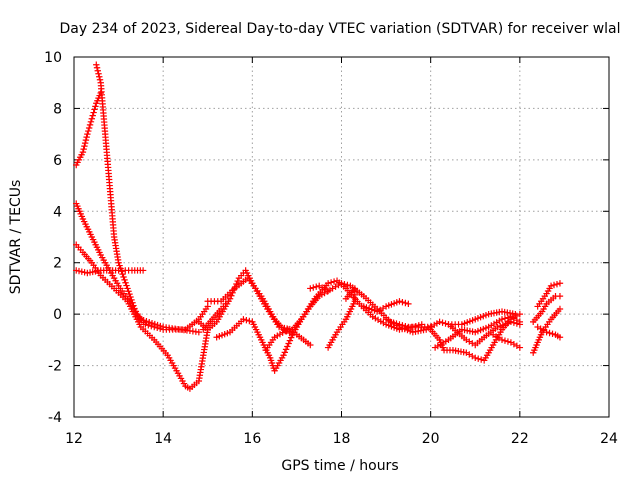 This screenshot has width=640, height=480. What do you see at coordinates (57, 109) in the screenshot?
I see `y-tick-label: 8` at bounding box center [57, 109].